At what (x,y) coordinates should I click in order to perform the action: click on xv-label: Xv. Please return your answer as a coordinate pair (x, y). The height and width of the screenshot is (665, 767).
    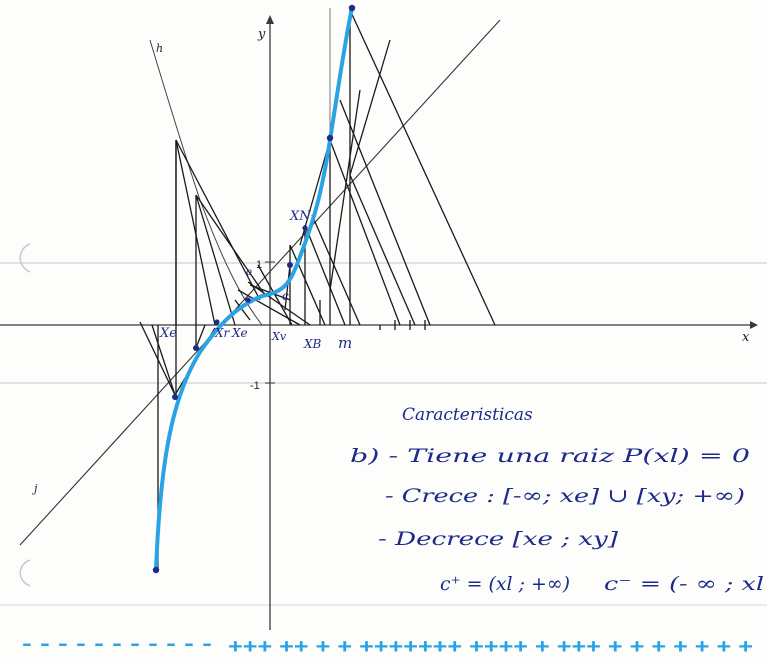
    Looking at the image, I should click on (279, 336).